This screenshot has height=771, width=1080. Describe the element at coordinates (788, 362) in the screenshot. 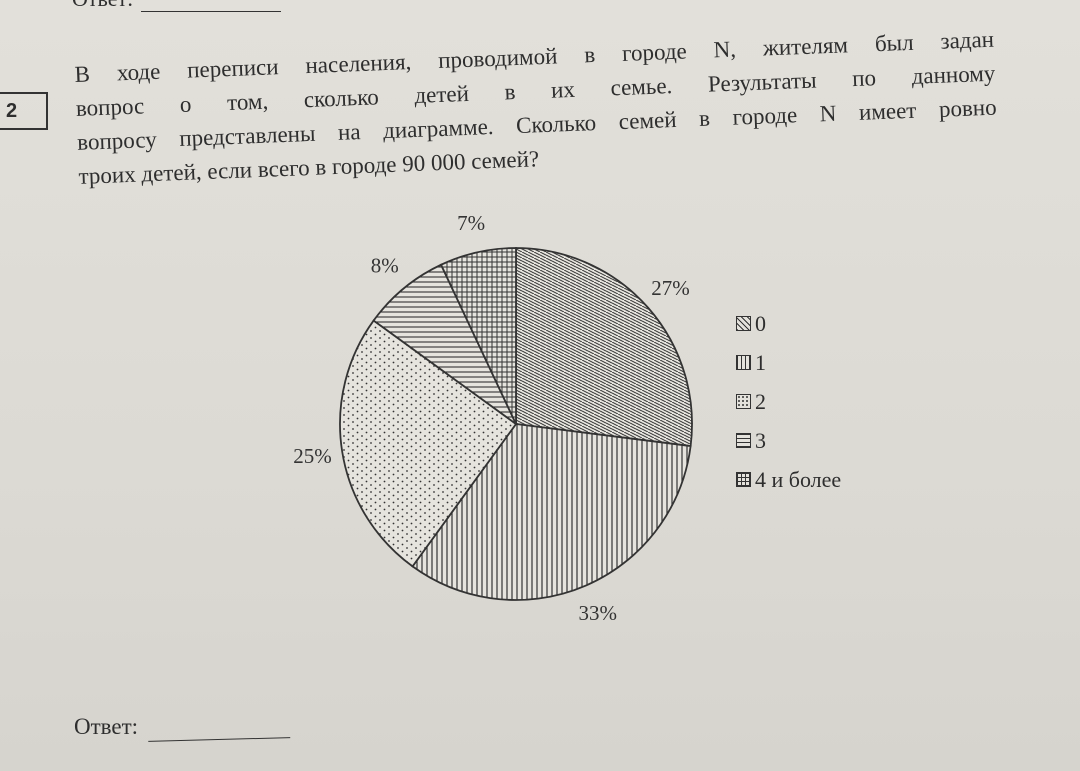

I see `legend-item: 1` at that location.